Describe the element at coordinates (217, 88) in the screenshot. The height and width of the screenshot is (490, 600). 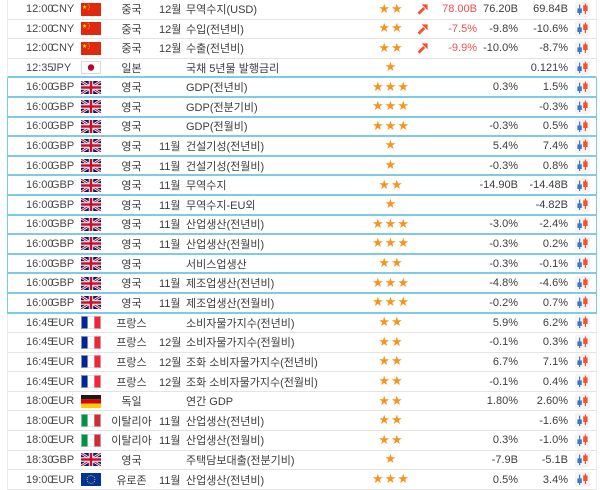
I see `event-name-link: GDP(전년비)` at that location.